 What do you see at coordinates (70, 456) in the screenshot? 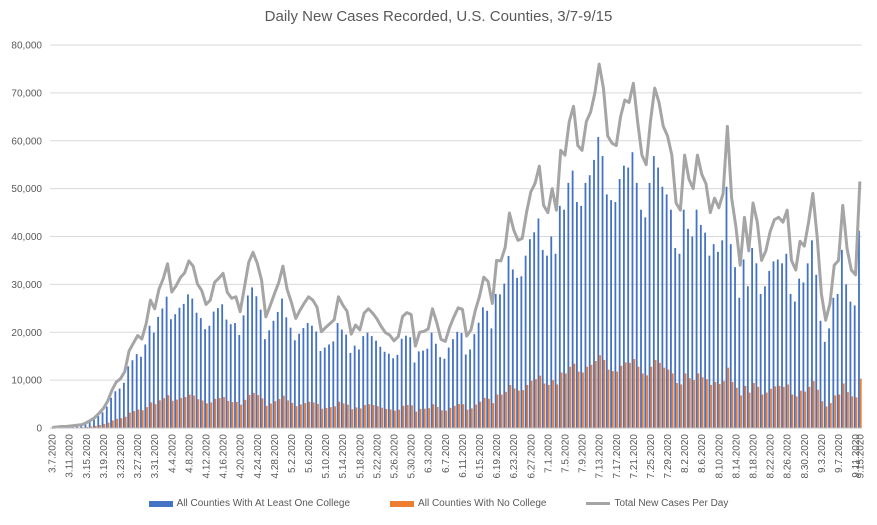
I see `x-tick-label: 3.11.2020` at bounding box center [70, 456].